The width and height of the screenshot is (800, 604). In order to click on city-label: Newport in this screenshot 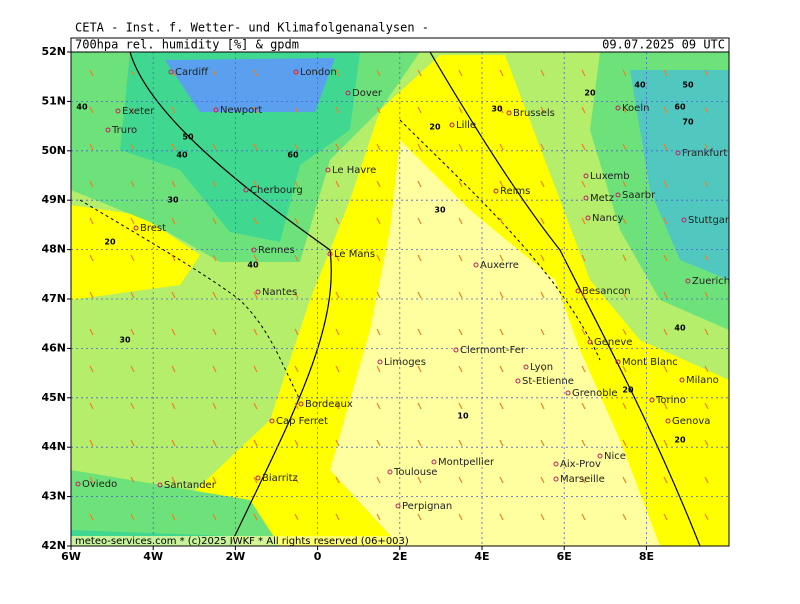, I will do `click(241, 110)`.